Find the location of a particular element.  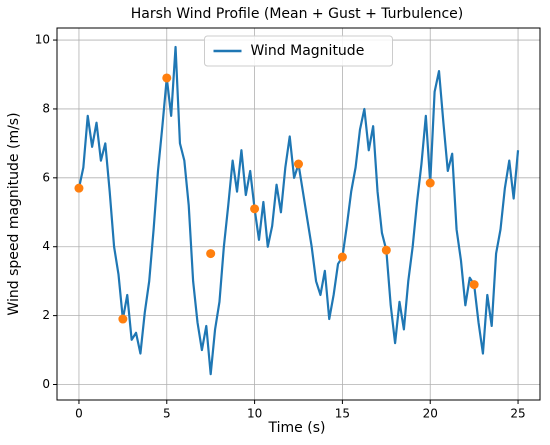

x-tick-label: 5 is located at coordinates (167, 414).